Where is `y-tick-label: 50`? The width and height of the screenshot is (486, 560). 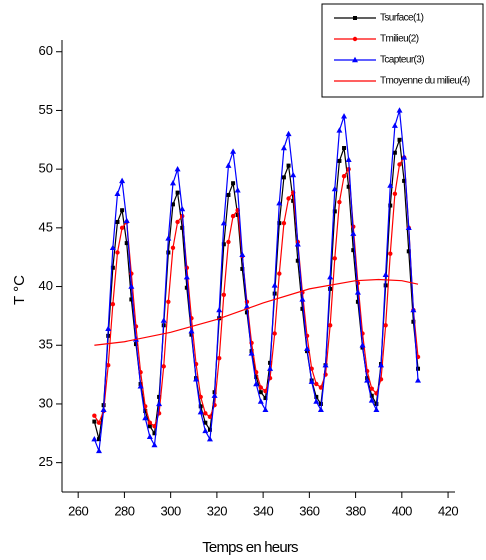
y-tick-label: 50 is located at coordinates (46, 168).